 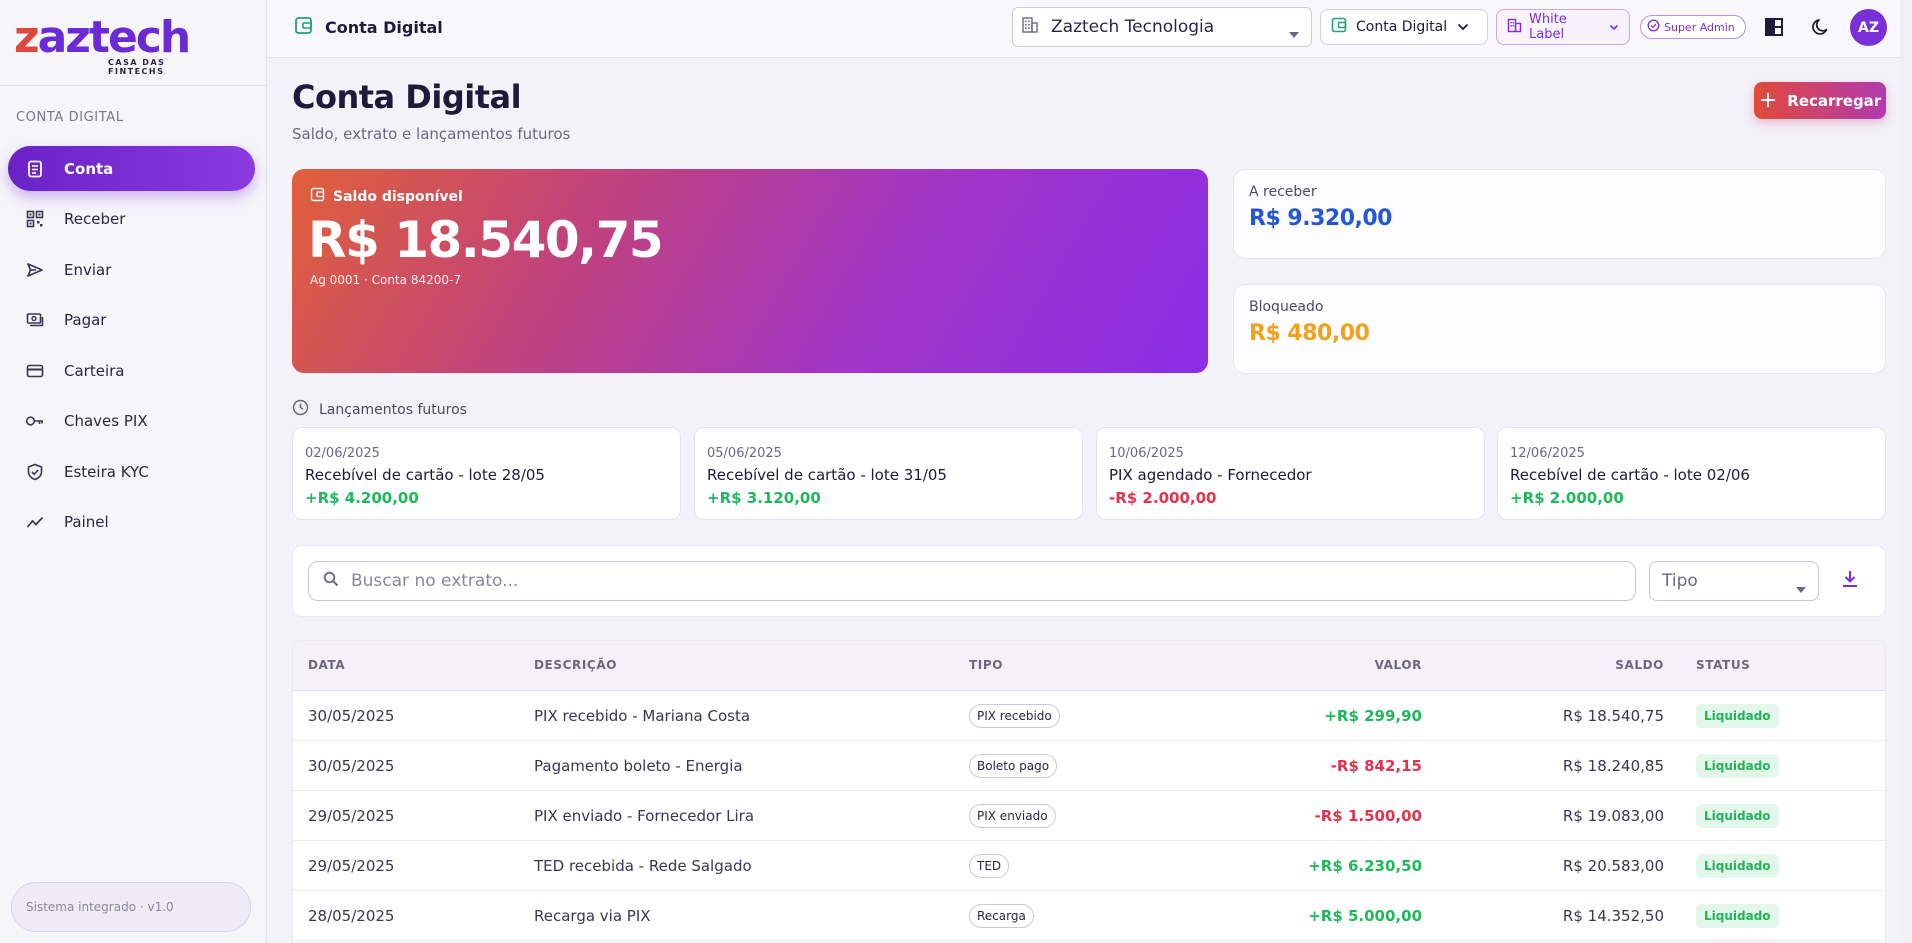 I want to click on page-title: Conta Digital, so click(x=407, y=97).